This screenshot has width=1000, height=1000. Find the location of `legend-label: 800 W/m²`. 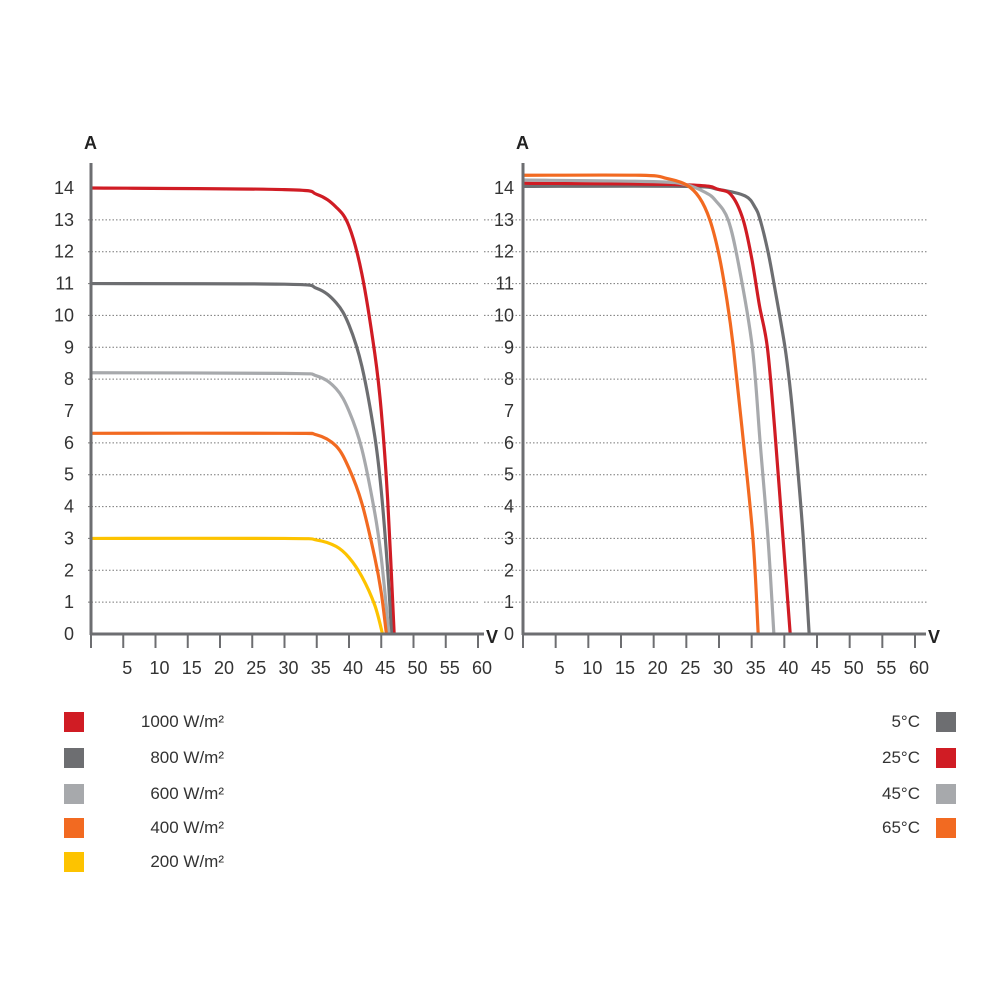

legend-label: 800 W/m² is located at coordinates (187, 757).